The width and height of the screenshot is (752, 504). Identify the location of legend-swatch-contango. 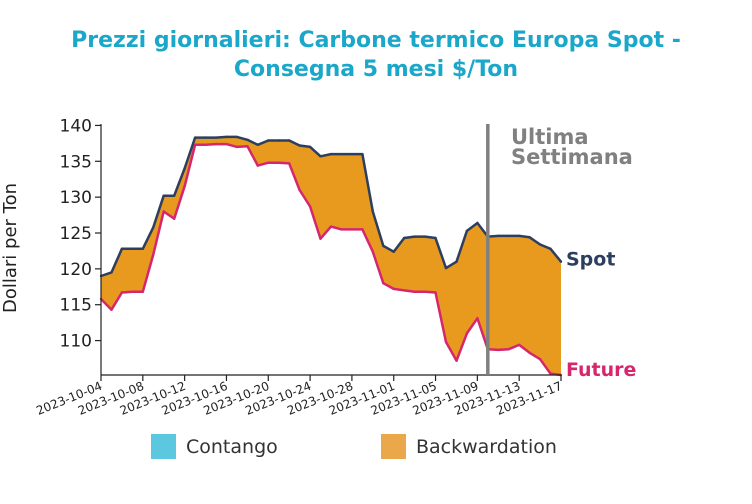
(163, 446).